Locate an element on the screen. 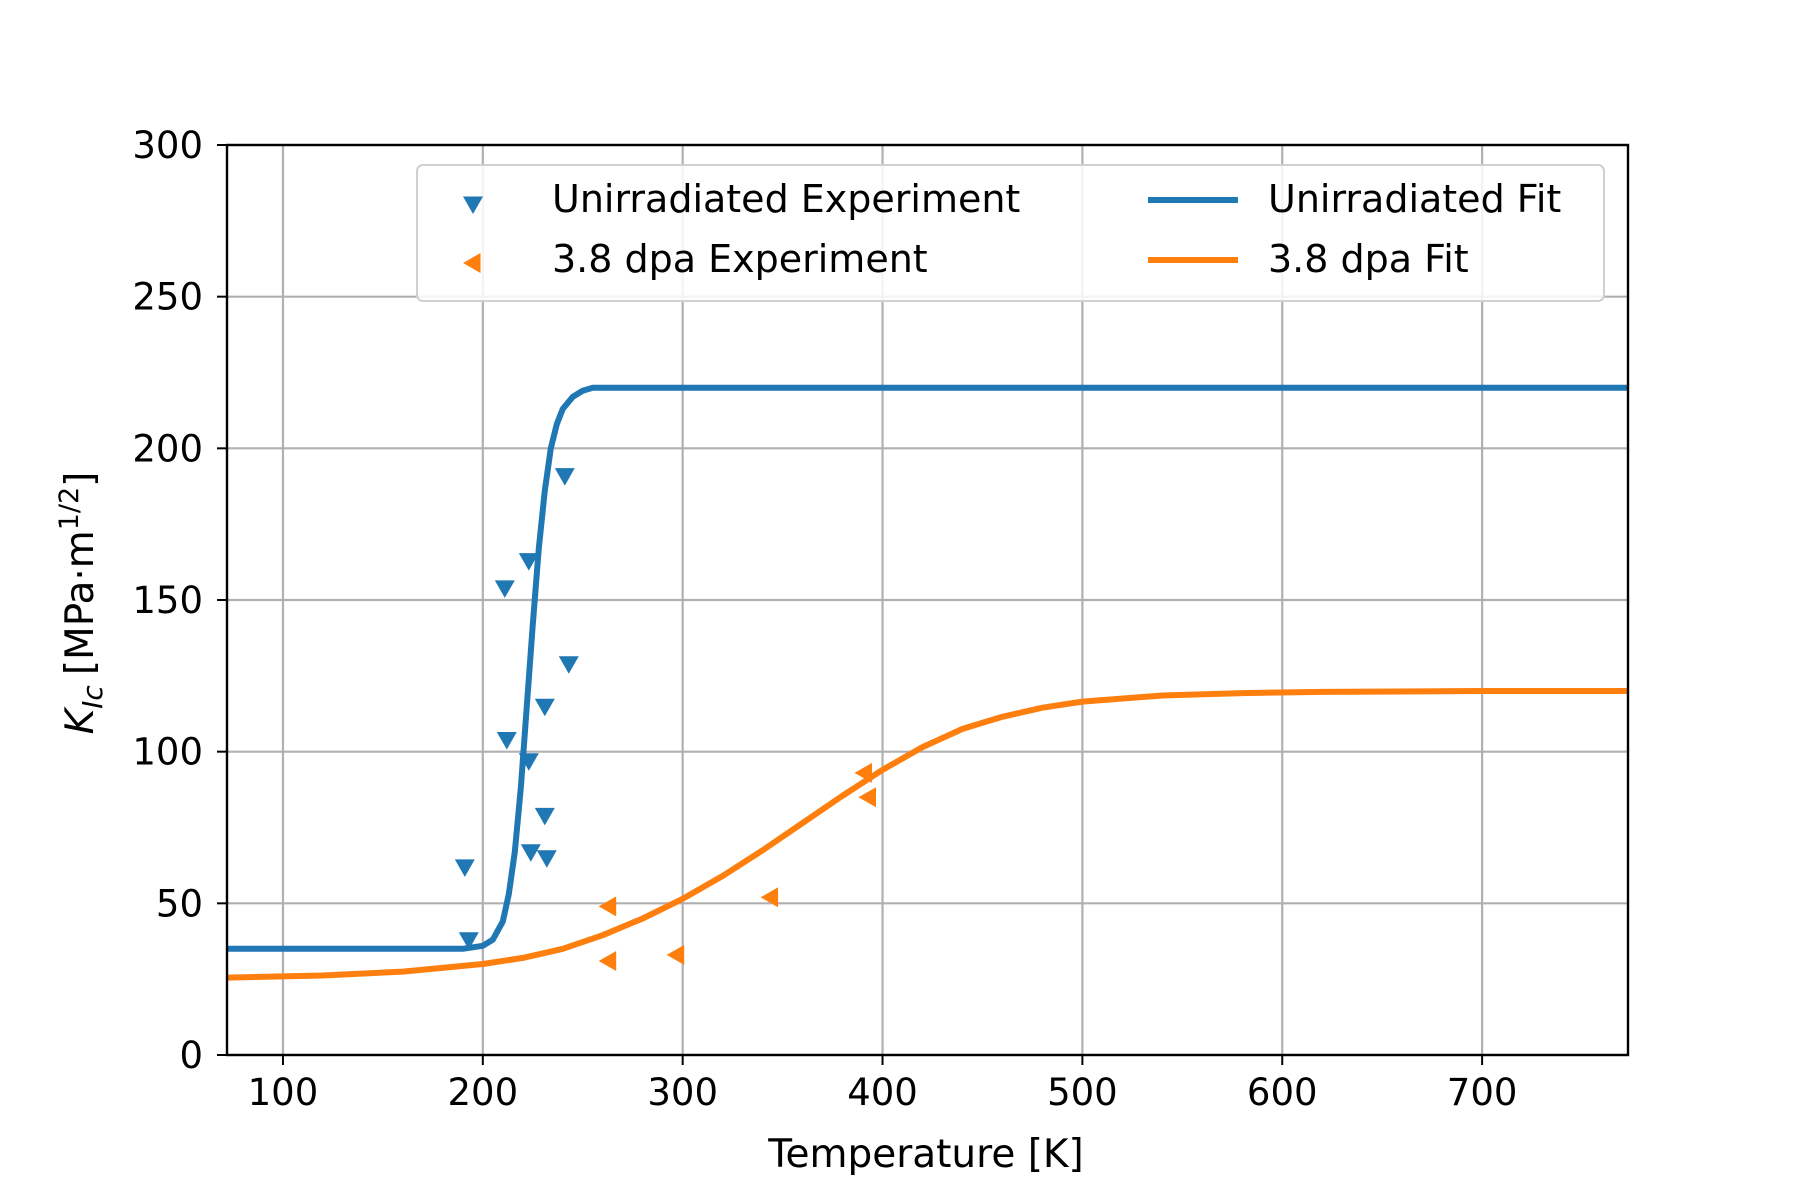 Image resolution: width=1800 pixels, height=1200 pixels. y-tick-label: 250 is located at coordinates (167, 297).